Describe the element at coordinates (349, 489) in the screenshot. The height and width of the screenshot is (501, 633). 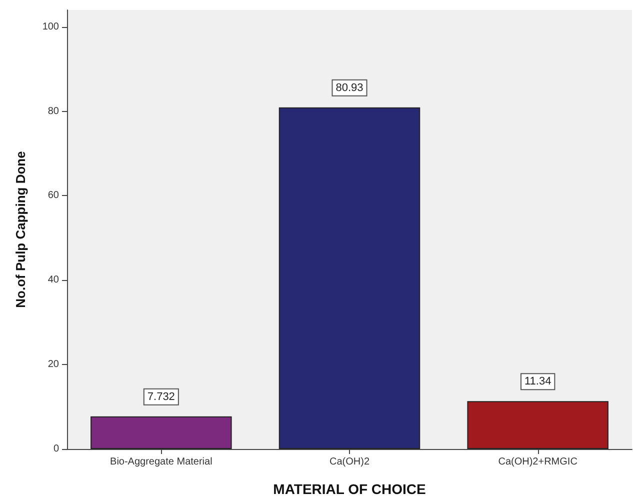
I see `x-axis-title: MATERIAL OF CHOICE` at that location.